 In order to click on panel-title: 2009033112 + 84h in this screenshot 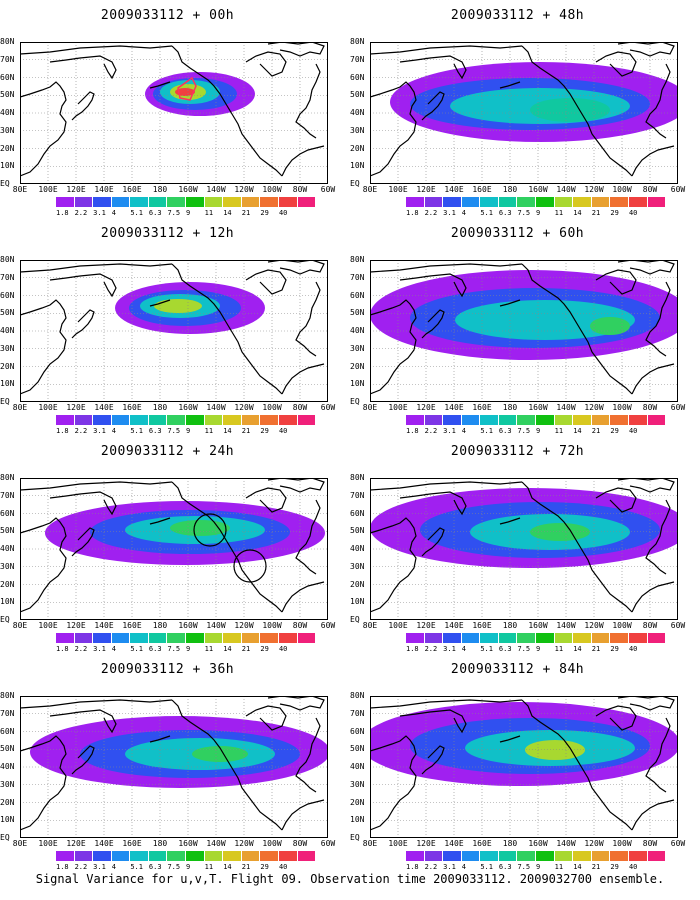, I will do `click(517, 669)`.